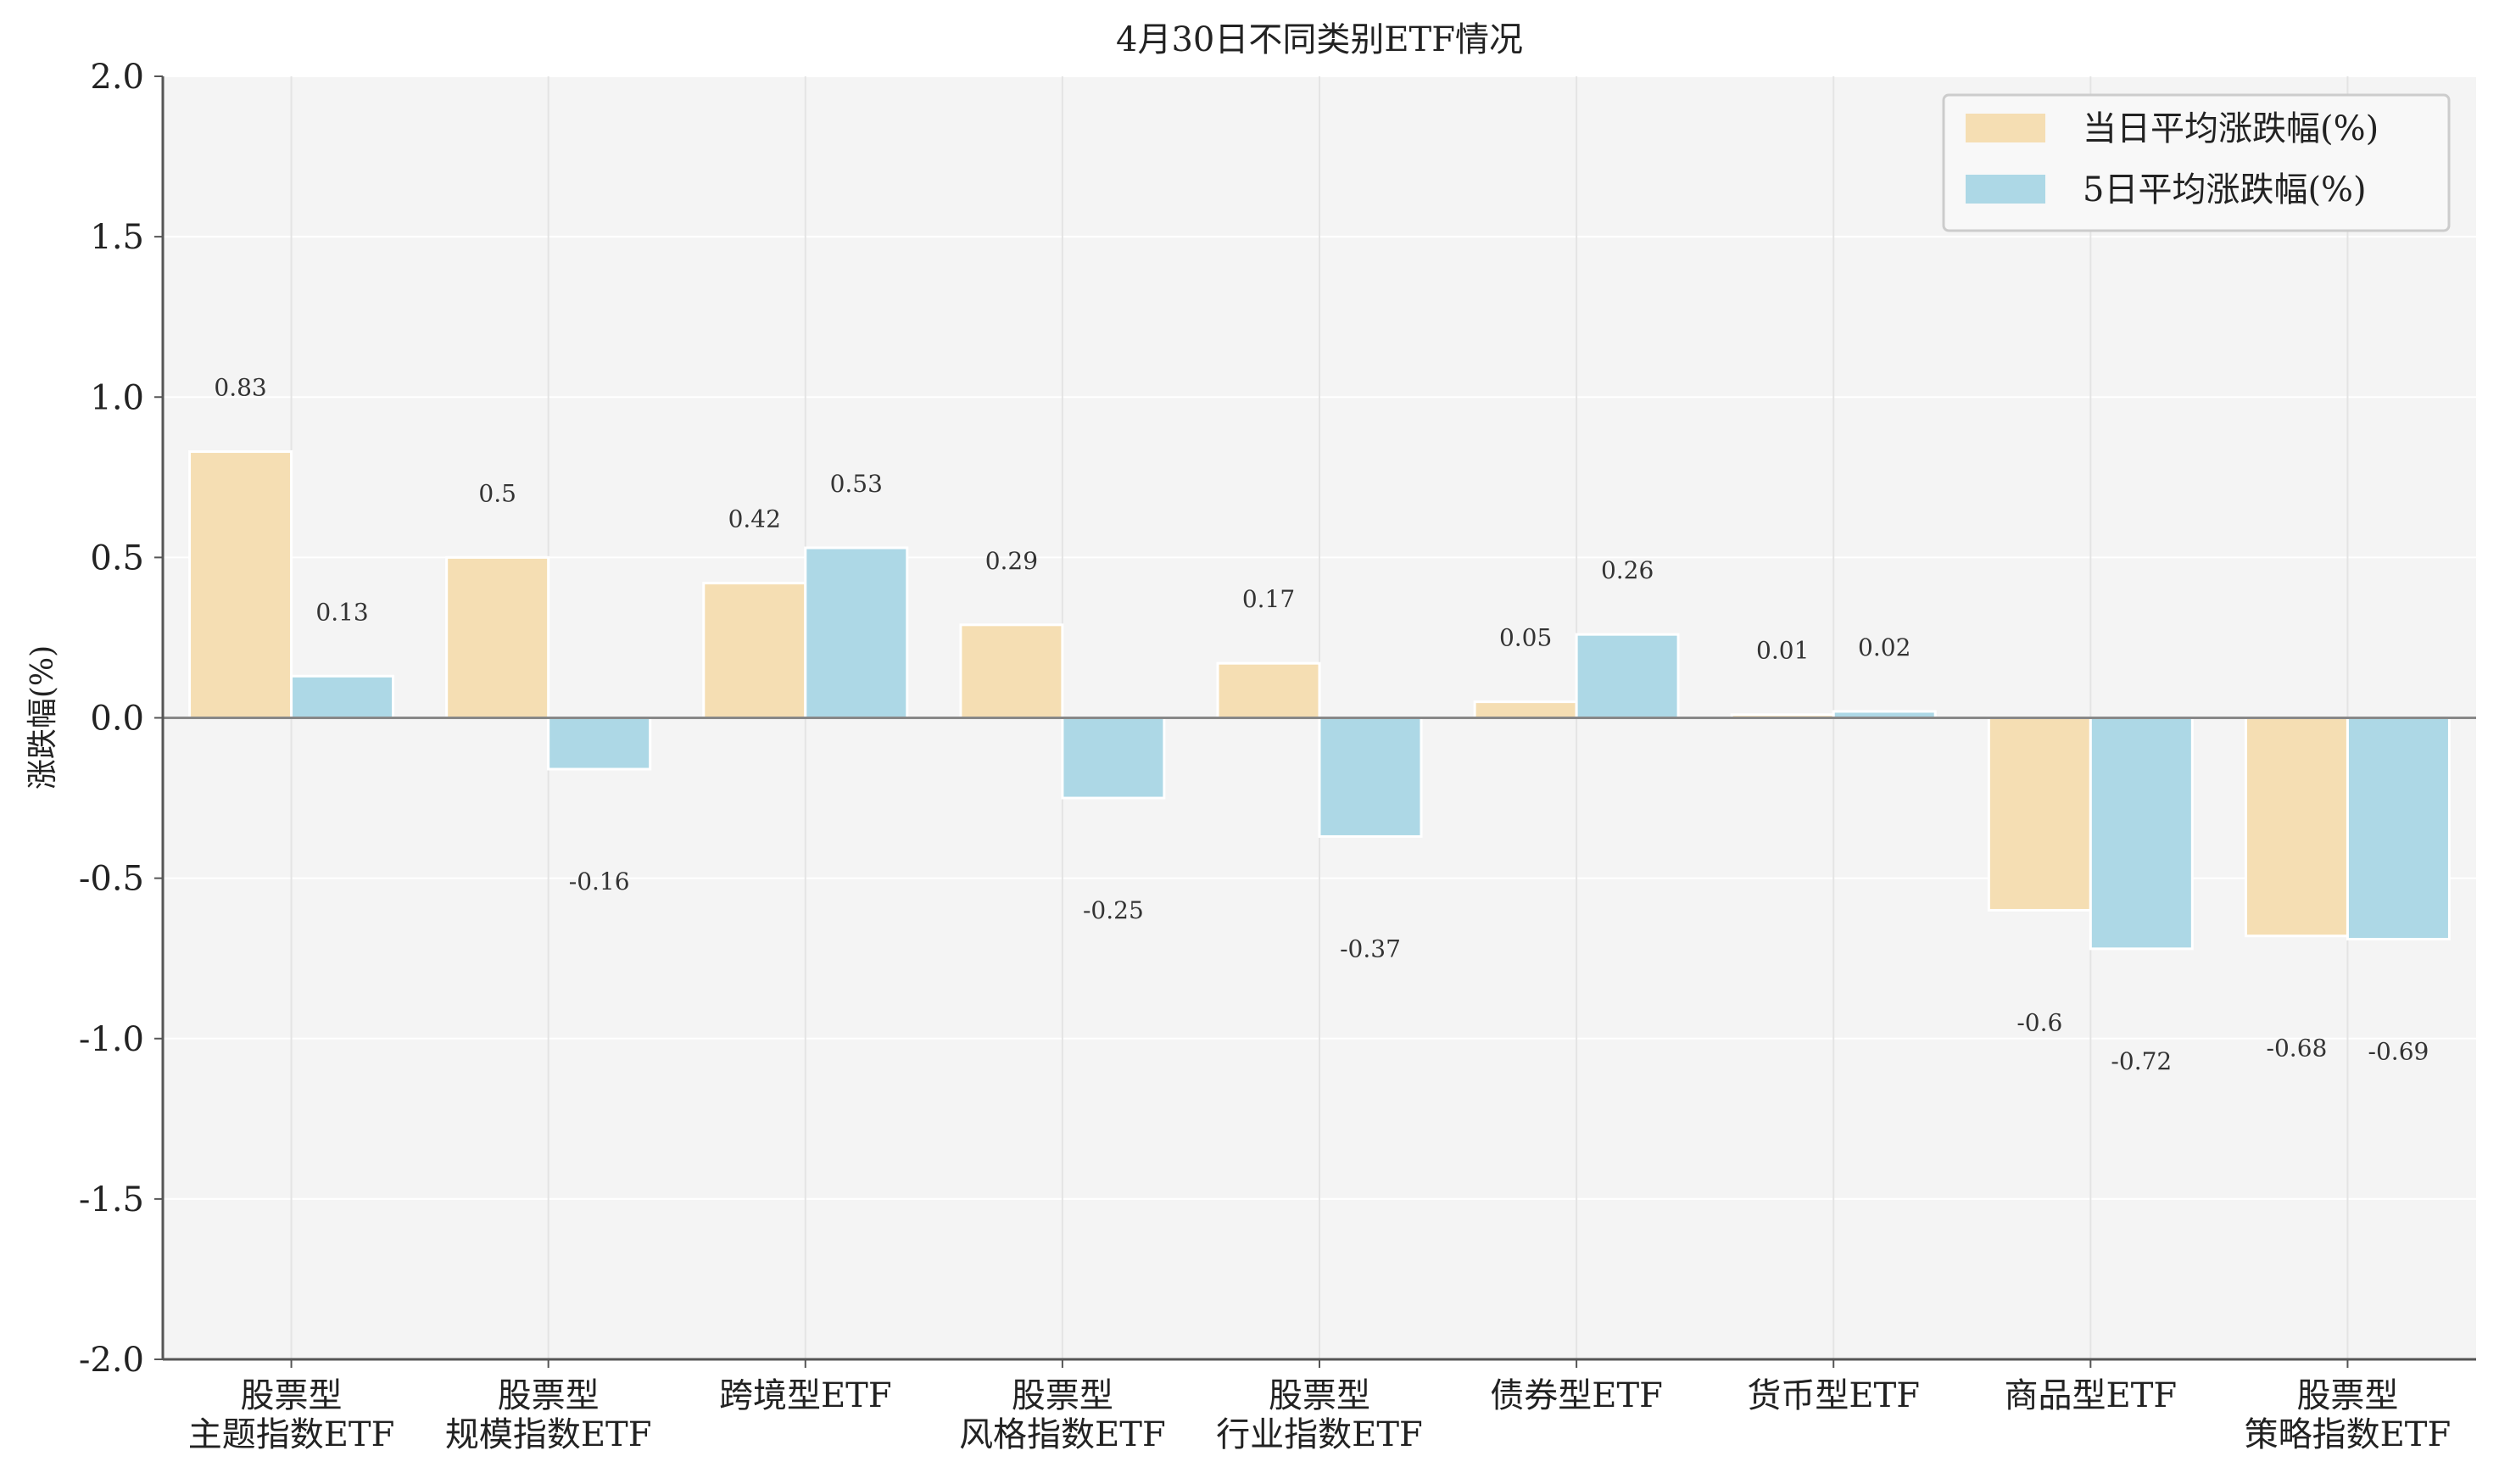 The width and height of the screenshot is (2499, 1484). I want to click on data-label-daily: -0.6, so click(2039, 1022).